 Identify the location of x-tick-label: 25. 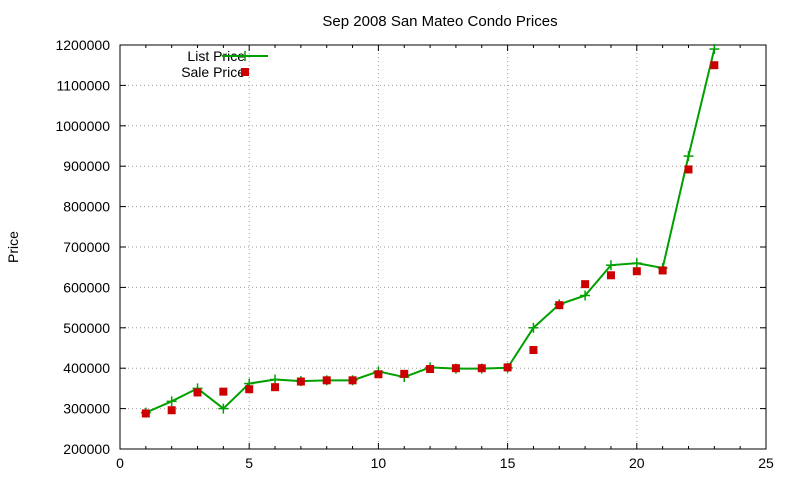
(766, 463).